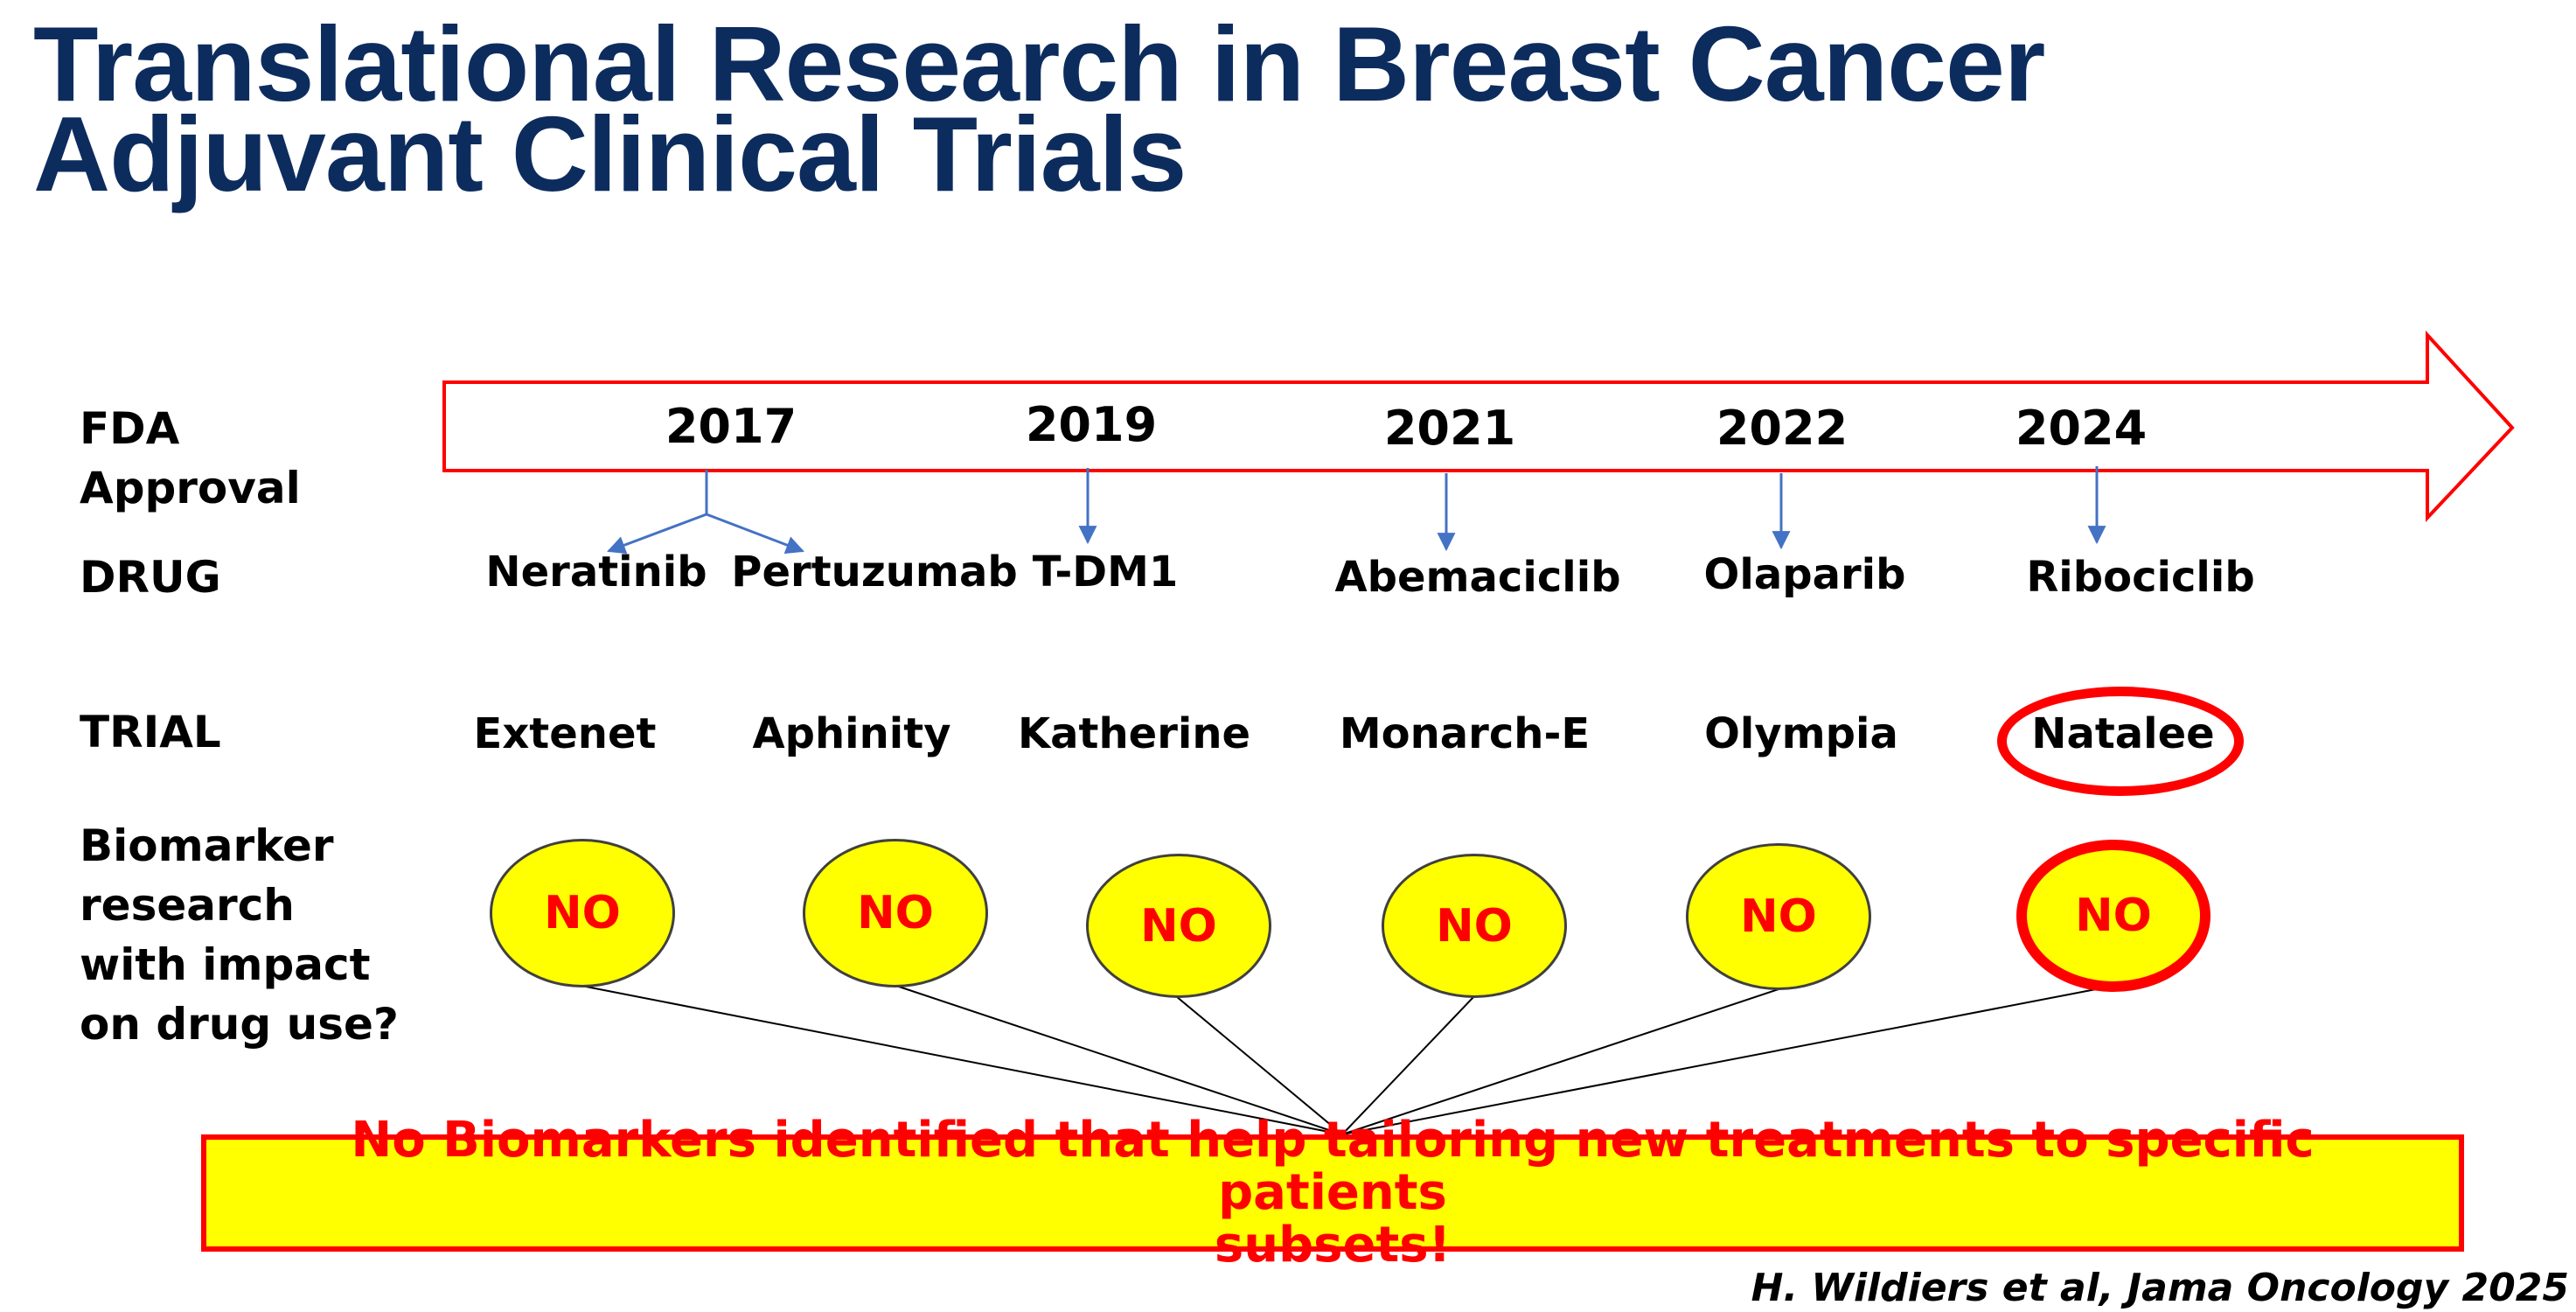  I want to click on row-label-biomarker-line-4: on drug use?, so click(239, 1025).